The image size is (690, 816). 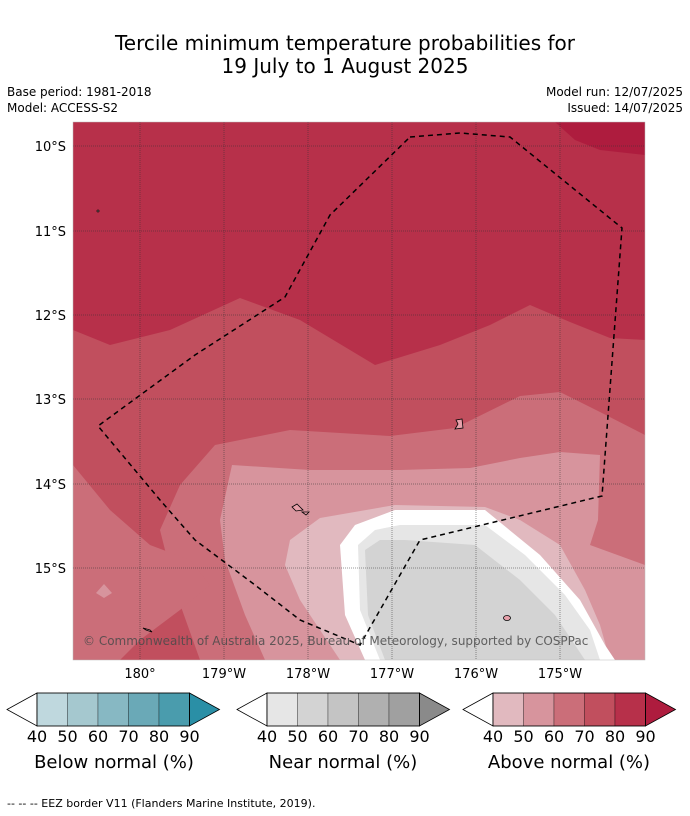 What do you see at coordinates (308, 674) in the screenshot?
I see `lon-label: 178°W` at bounding box center [308, 674].